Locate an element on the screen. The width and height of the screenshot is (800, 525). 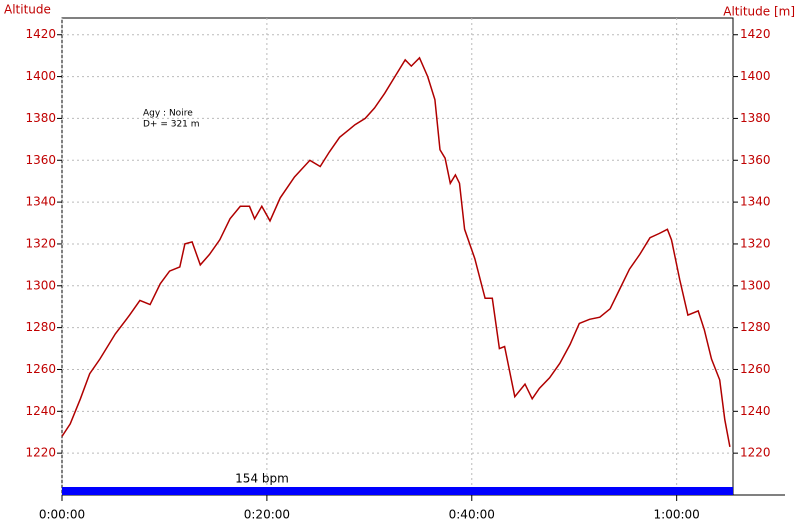
y2-tick-label: 1300 is located at coordinates (755, 285).